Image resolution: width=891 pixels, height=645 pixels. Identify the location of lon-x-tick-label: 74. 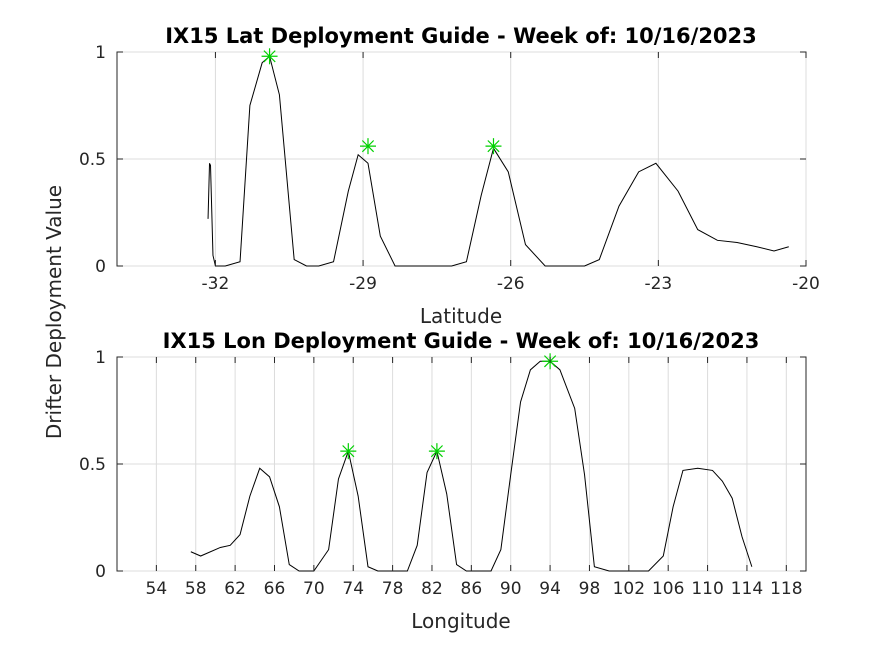
(353, 589).